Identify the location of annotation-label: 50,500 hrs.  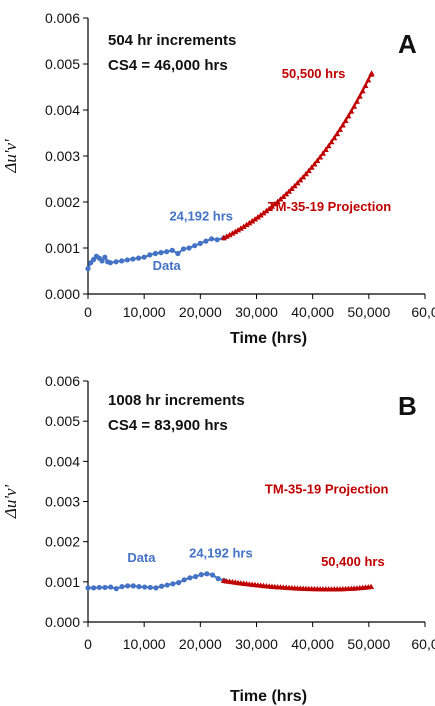
(314, 73).